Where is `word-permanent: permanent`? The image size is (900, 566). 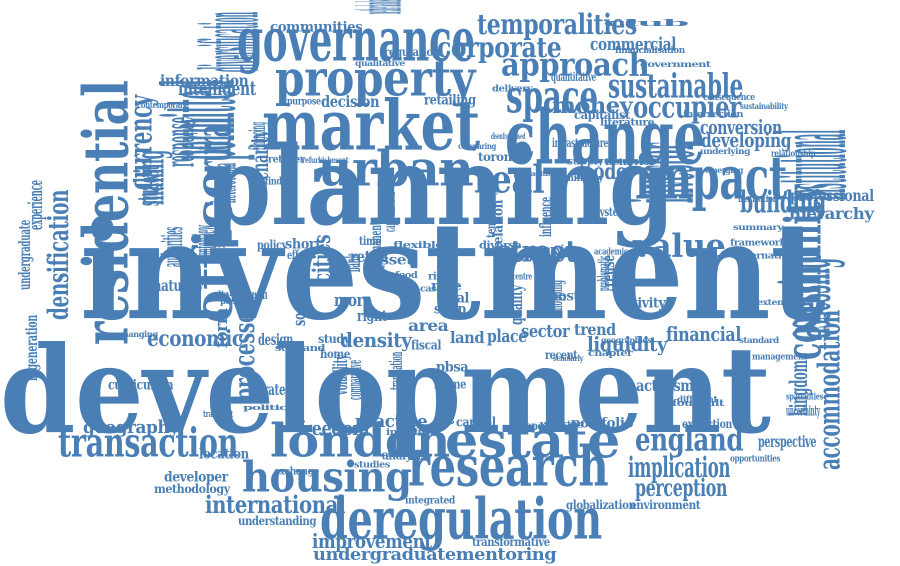
word-permanent: permanent is located at coordinates (375, 244).